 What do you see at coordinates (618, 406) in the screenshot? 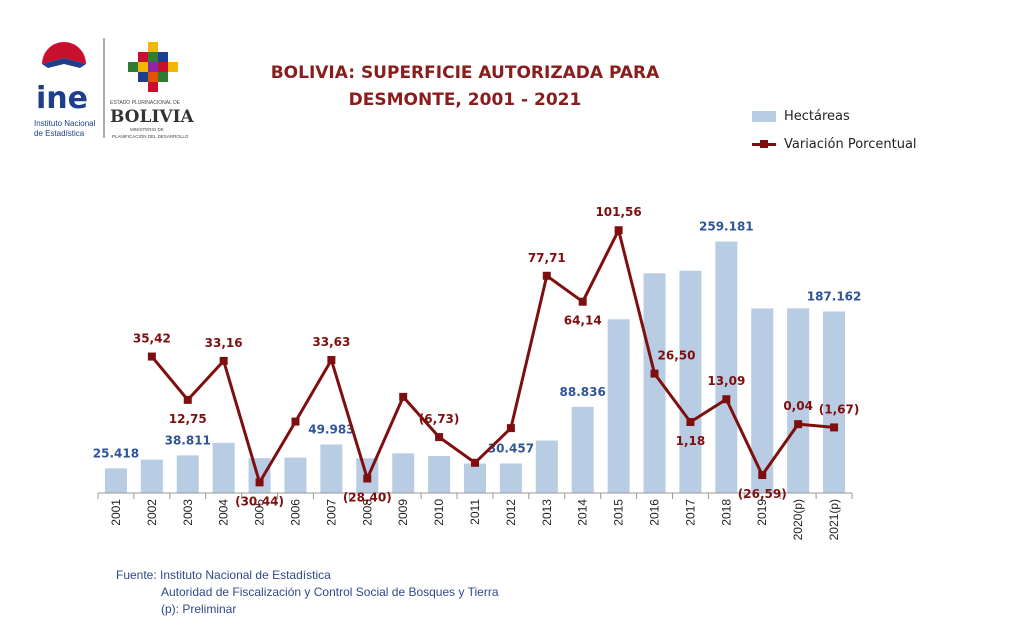
I see `bar-2015` at bounding box center [618, 406].